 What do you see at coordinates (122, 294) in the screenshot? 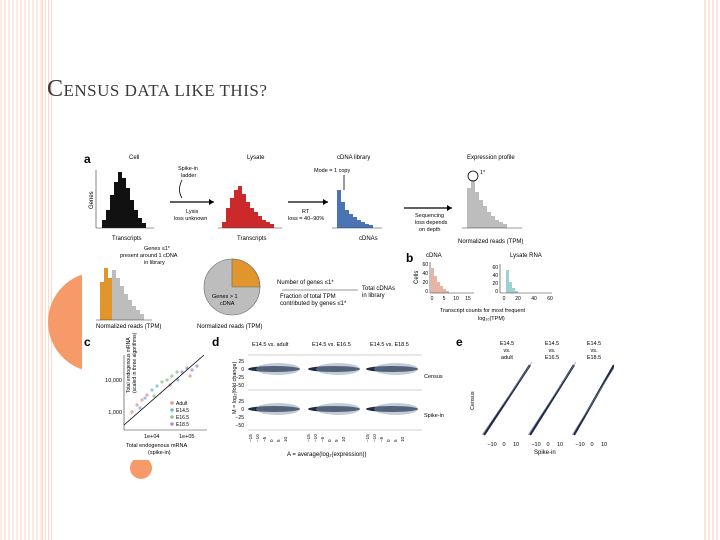
I see `hist-orange-gray` at bounding box center [122, 294].